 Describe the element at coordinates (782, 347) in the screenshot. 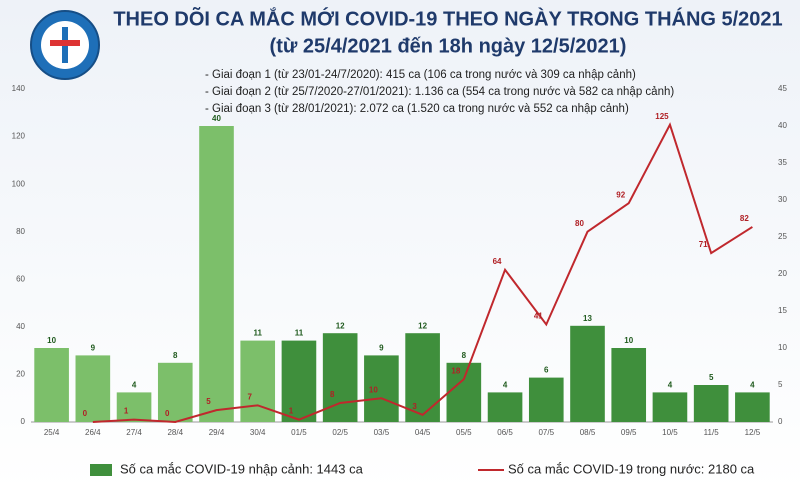

I see `y2-tick-label: 10` at that location.